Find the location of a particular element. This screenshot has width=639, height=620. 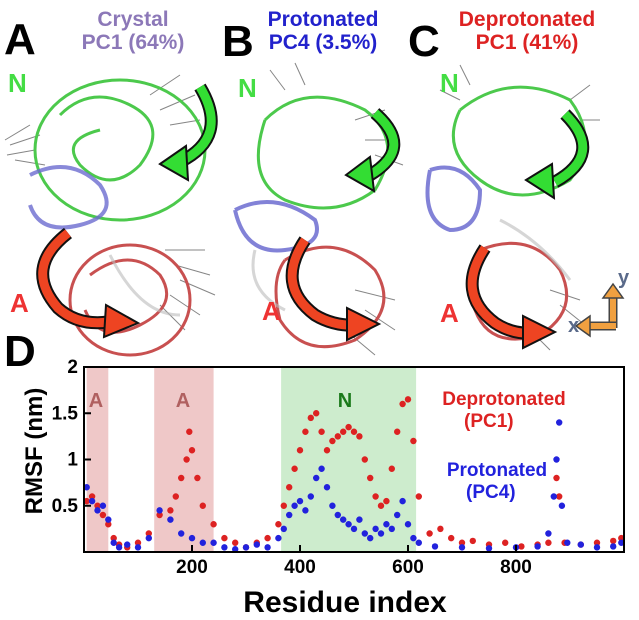

panel-title-a-line1: Crystal is located at coordinates (133, 19).